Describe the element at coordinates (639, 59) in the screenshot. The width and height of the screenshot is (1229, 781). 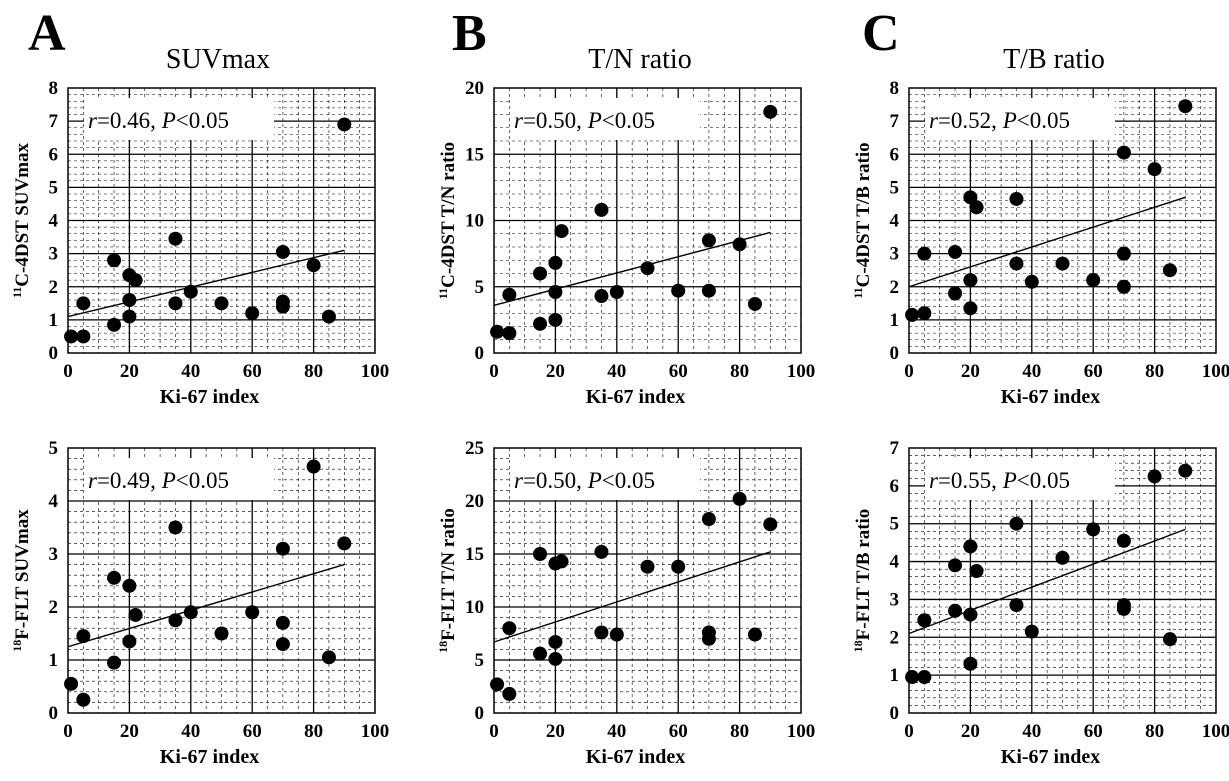
I see `column-title-tn-ratio: T/N ratio` at that location.